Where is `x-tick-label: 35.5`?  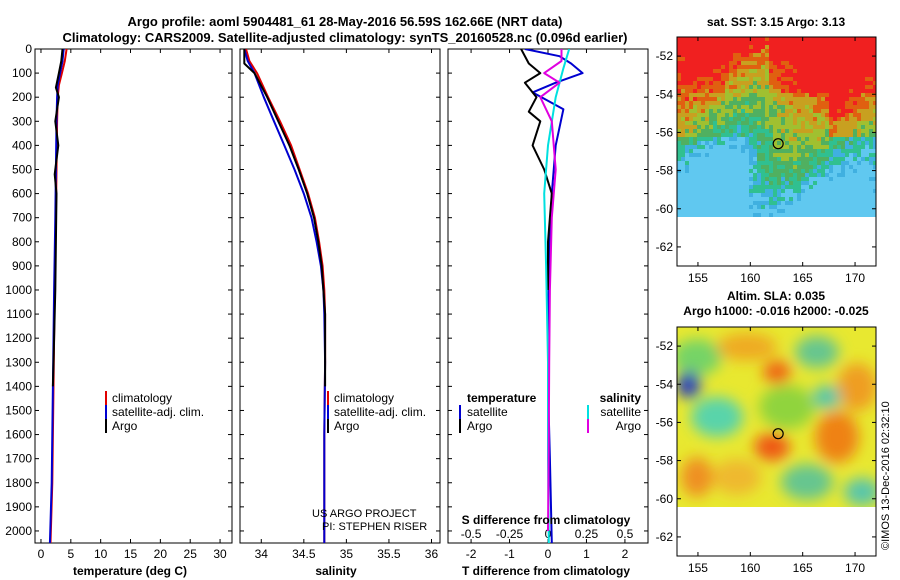
x-tick-label: 35.5 is located at coordinates (389, 554).